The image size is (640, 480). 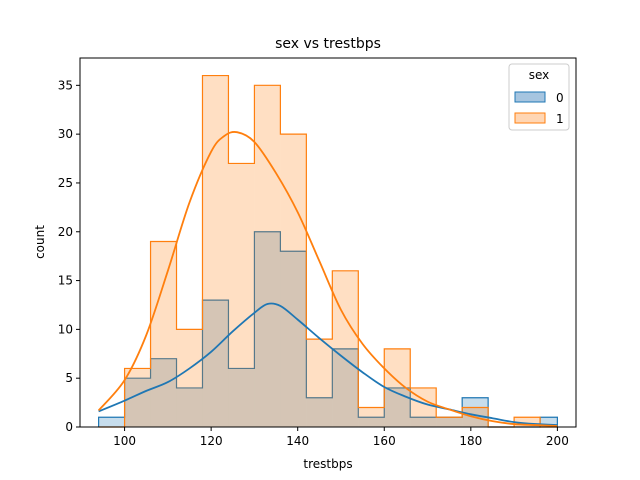 What do you see at coordinates (470, 441) in the screenshot?
I see `x-tick-label-180: 180` at bounding box center [470, 441].